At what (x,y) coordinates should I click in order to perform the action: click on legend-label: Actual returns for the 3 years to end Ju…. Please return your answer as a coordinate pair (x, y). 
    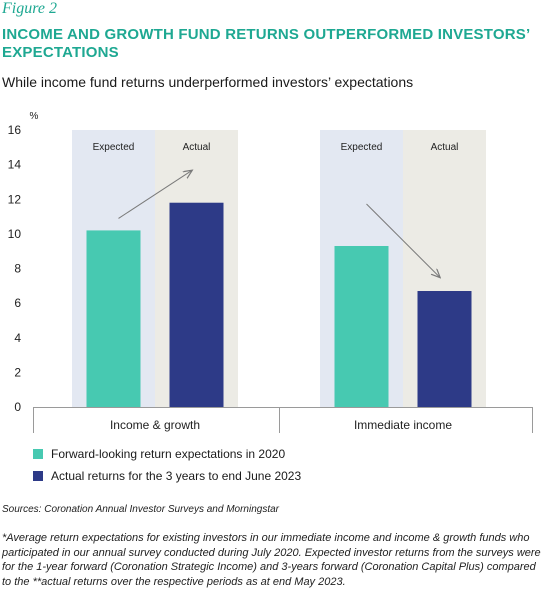
    Looking at the image, I should click on (176, 476).